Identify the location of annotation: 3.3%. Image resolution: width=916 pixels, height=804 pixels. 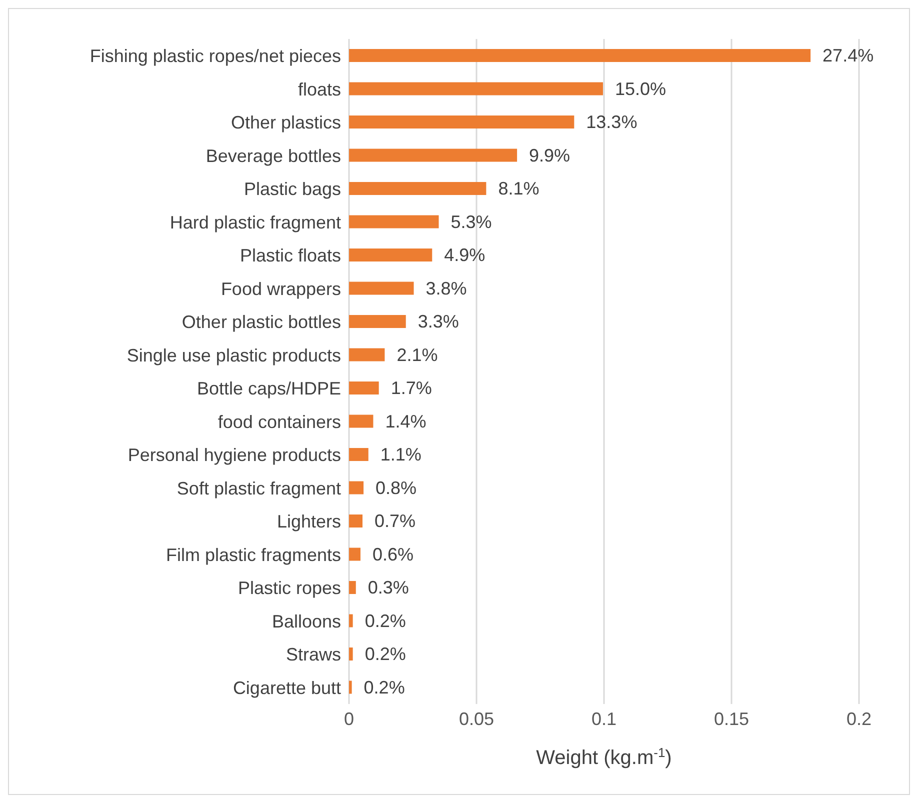
(438, 322).